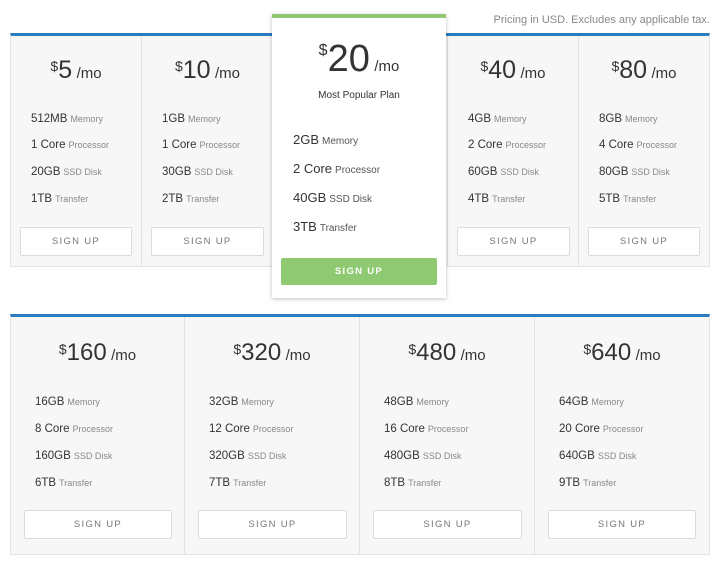 The image size is (720, 566). What do you see at coordinates (229, 429) in the screenshot?
I see `spec-value: 12 Core` at bounding box center [229, 429].